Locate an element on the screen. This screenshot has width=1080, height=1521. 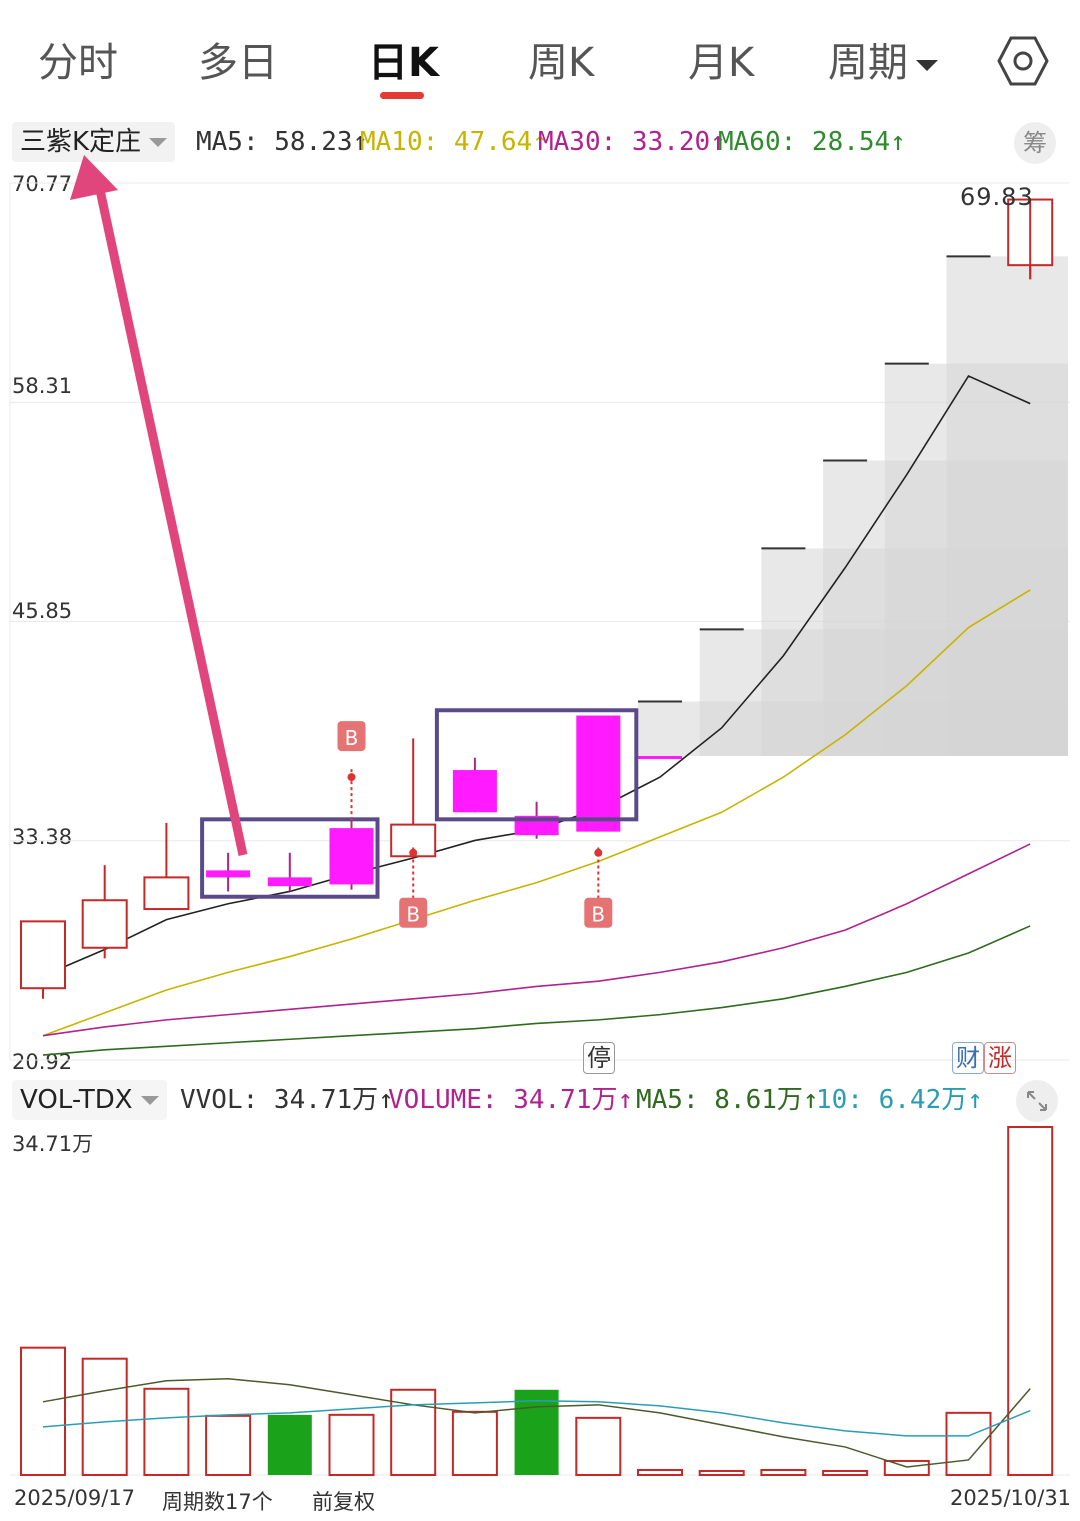
vol-indicator-name: VOL-TDX is located at coordinates (76, 1100).